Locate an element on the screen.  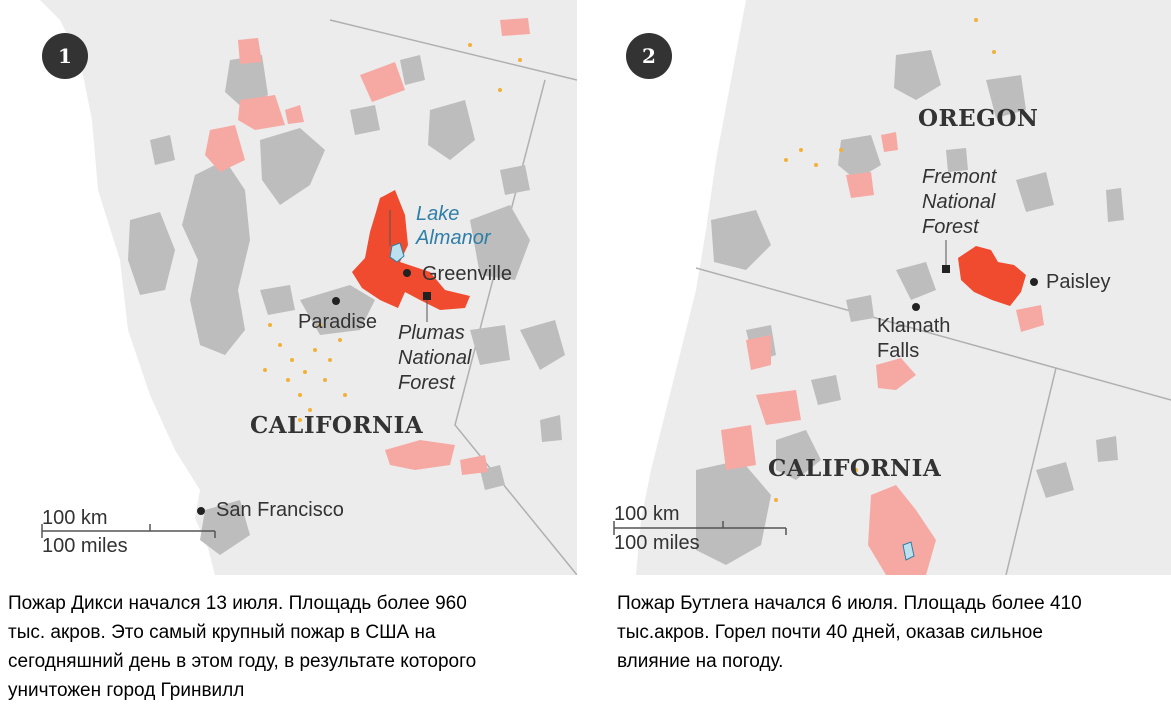
state-border-north is located at coordinates (453, 50).